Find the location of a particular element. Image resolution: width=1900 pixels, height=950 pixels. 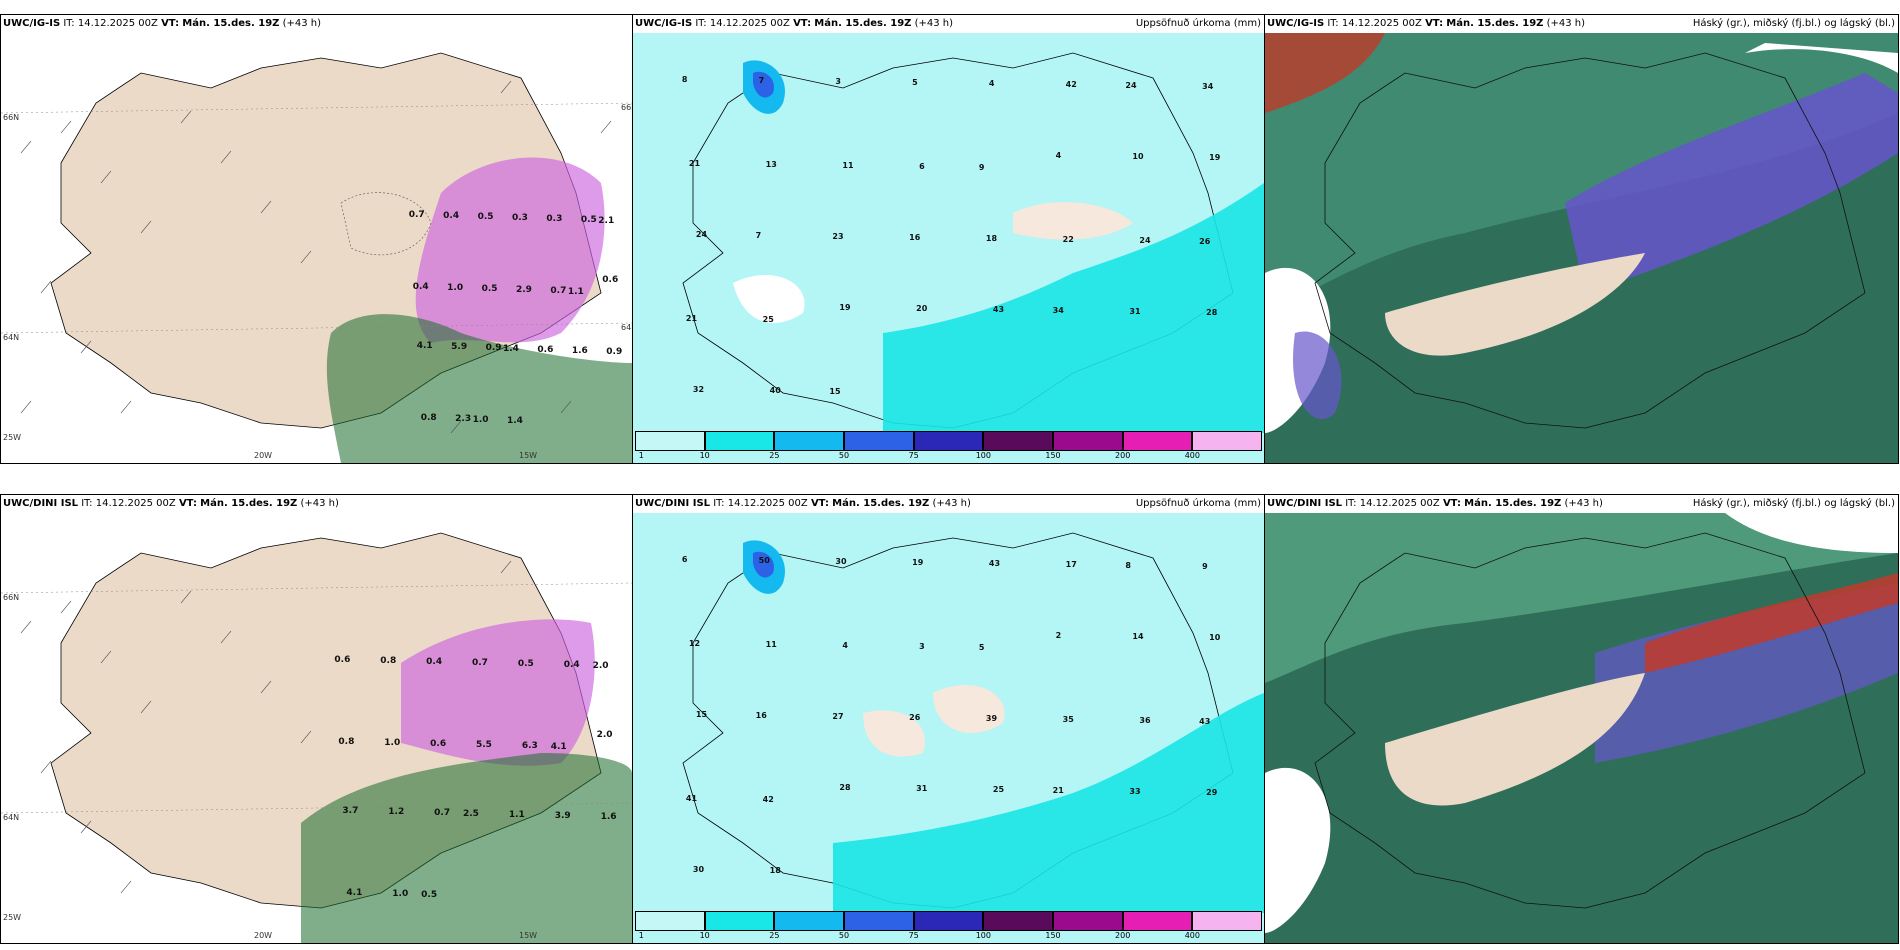

value-label: 25 is located at coordinates (998, 789).